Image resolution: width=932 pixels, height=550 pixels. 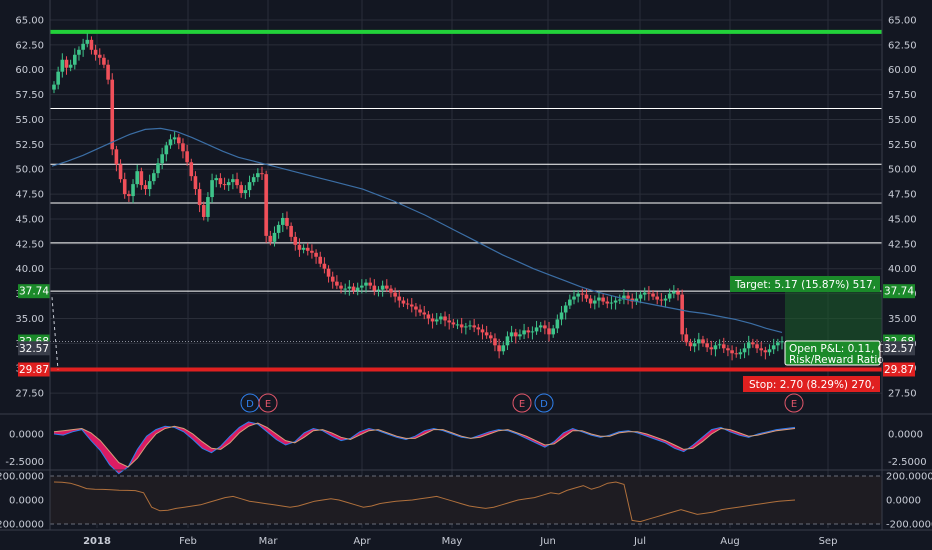 What do you see at coordinates (26, 435) in the screenshot?
I see `stoch-tick-left: 0.0000` at bounding box center [26, 435].